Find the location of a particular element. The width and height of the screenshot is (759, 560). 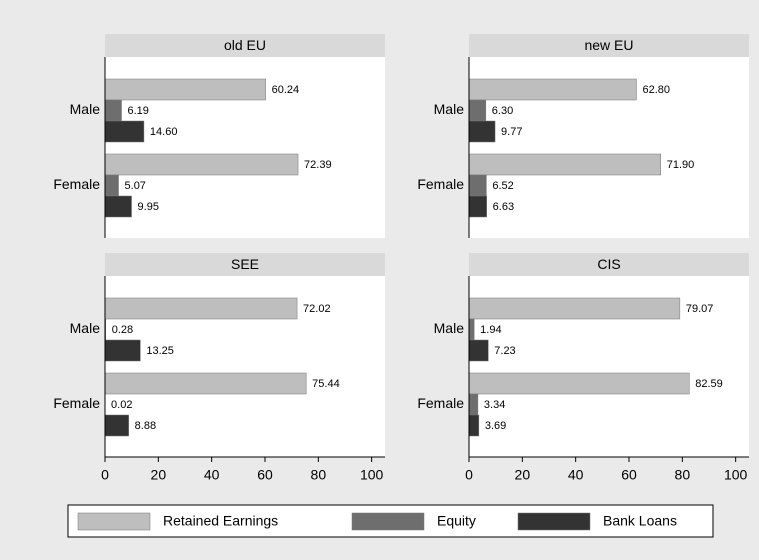

panel-title: CIS is located at coordinates (608, 264).